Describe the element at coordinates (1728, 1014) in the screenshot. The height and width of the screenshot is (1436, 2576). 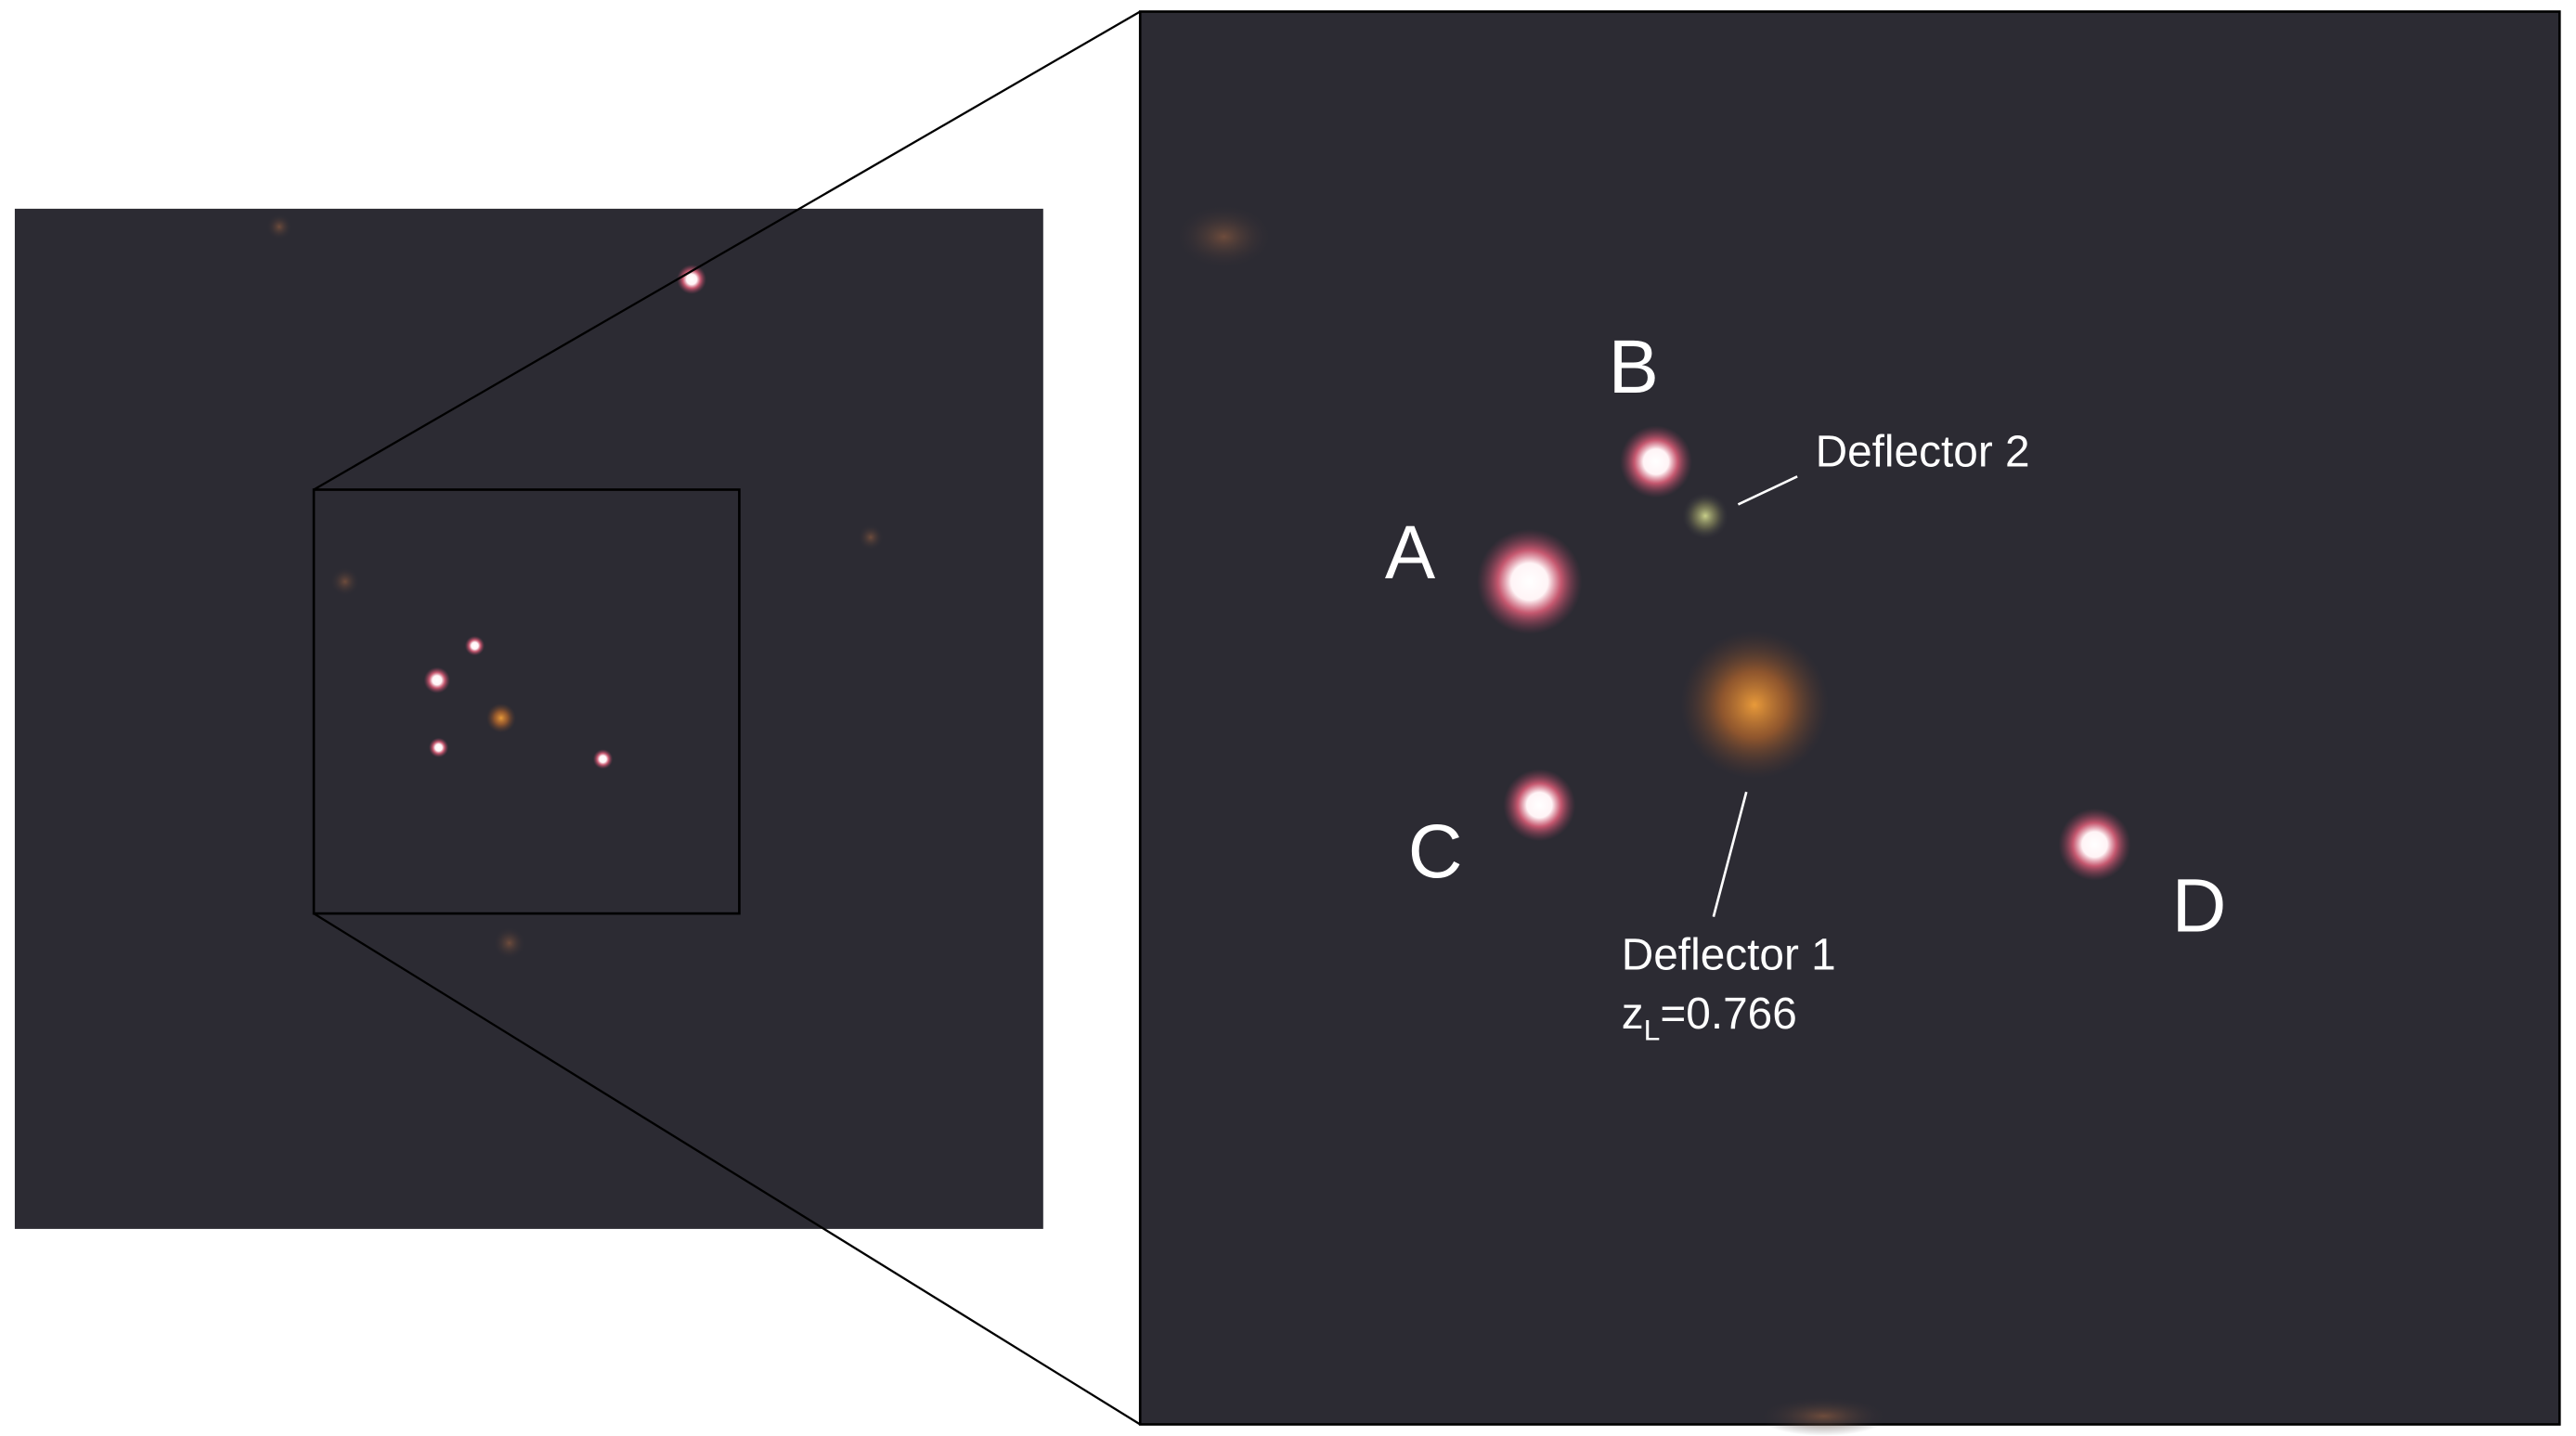
I see `redshift-value: =0.766` at that location.